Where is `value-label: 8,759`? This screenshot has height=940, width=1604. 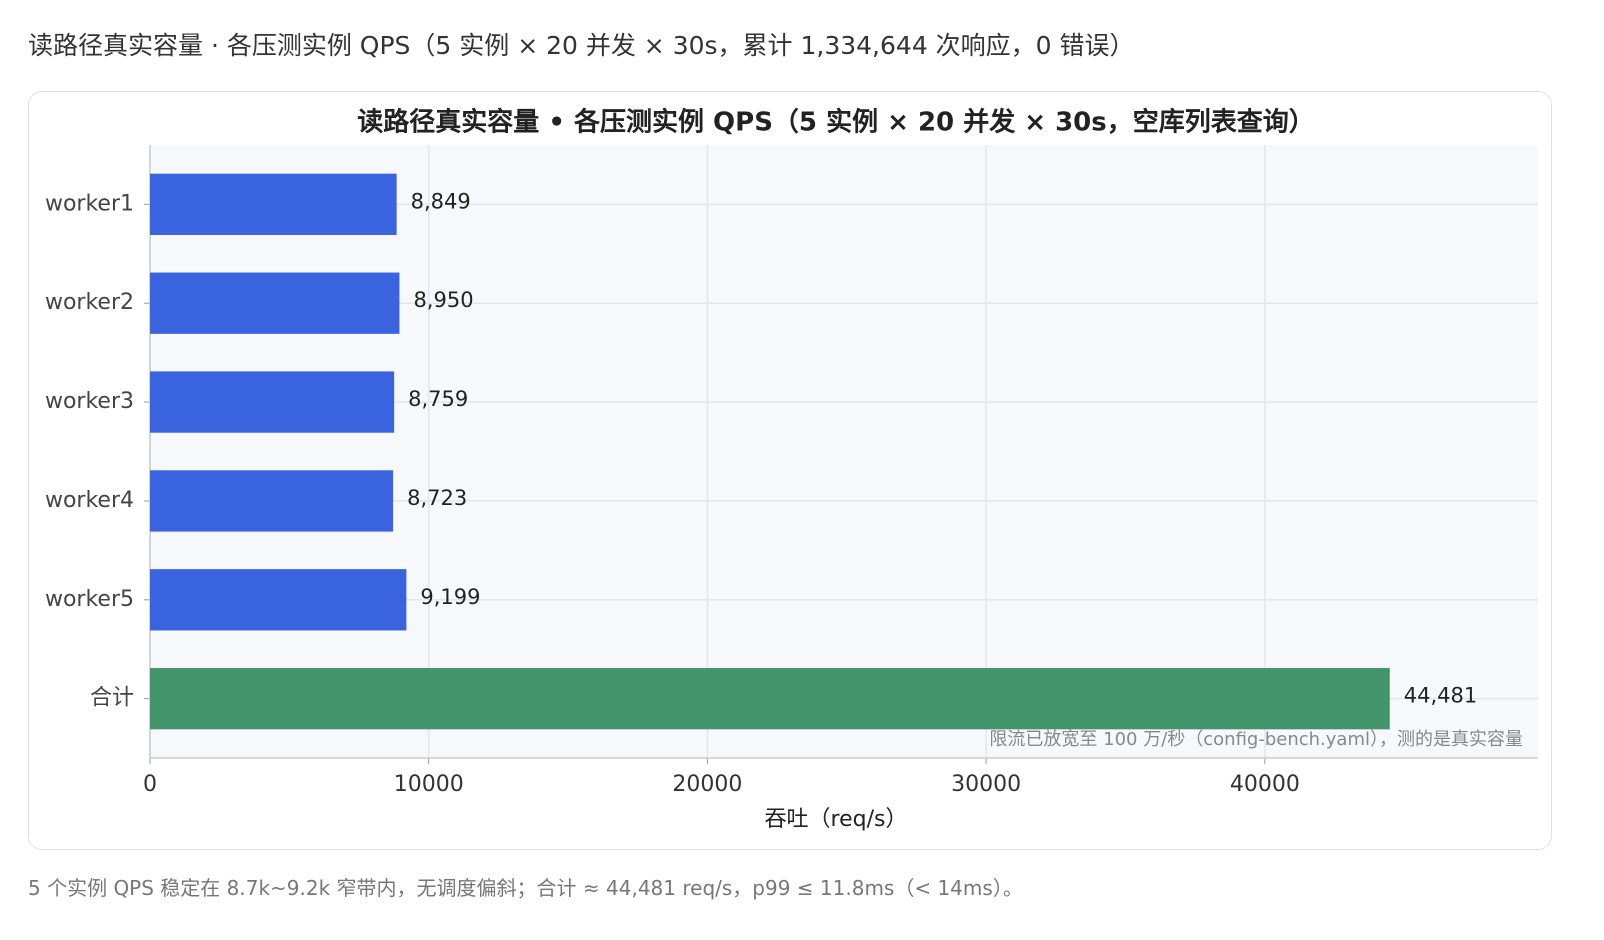
value-label: 8,759 is located at coordinates (438, 399).